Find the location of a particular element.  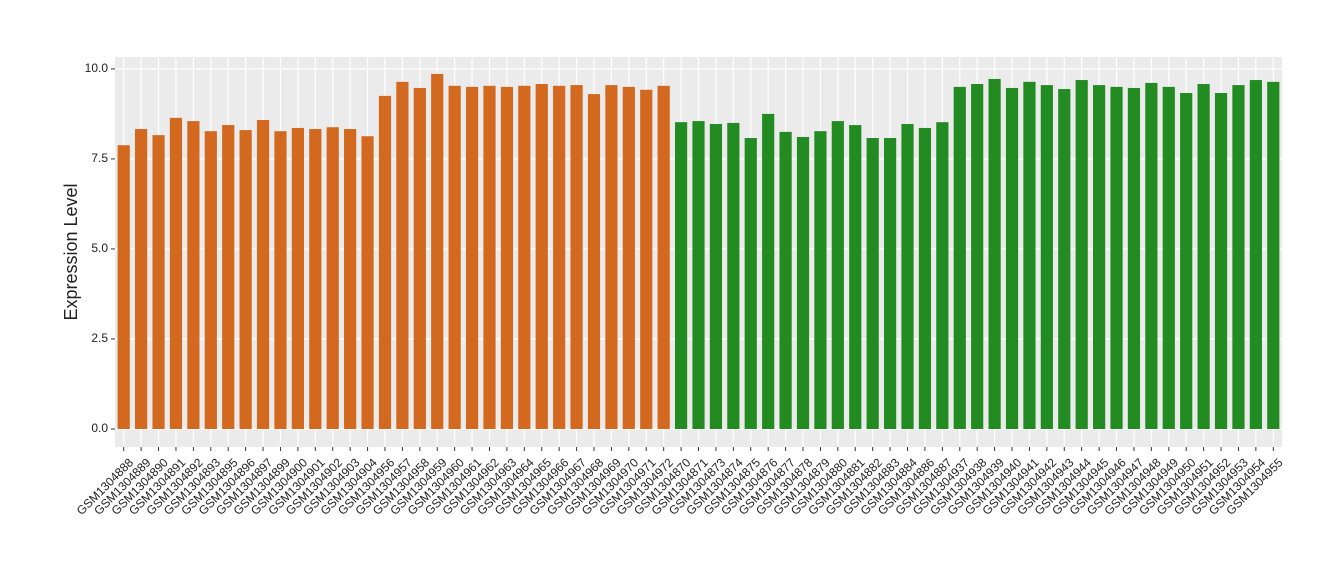

y-tick-label: 7.5 is located at coordinates (99, 158).